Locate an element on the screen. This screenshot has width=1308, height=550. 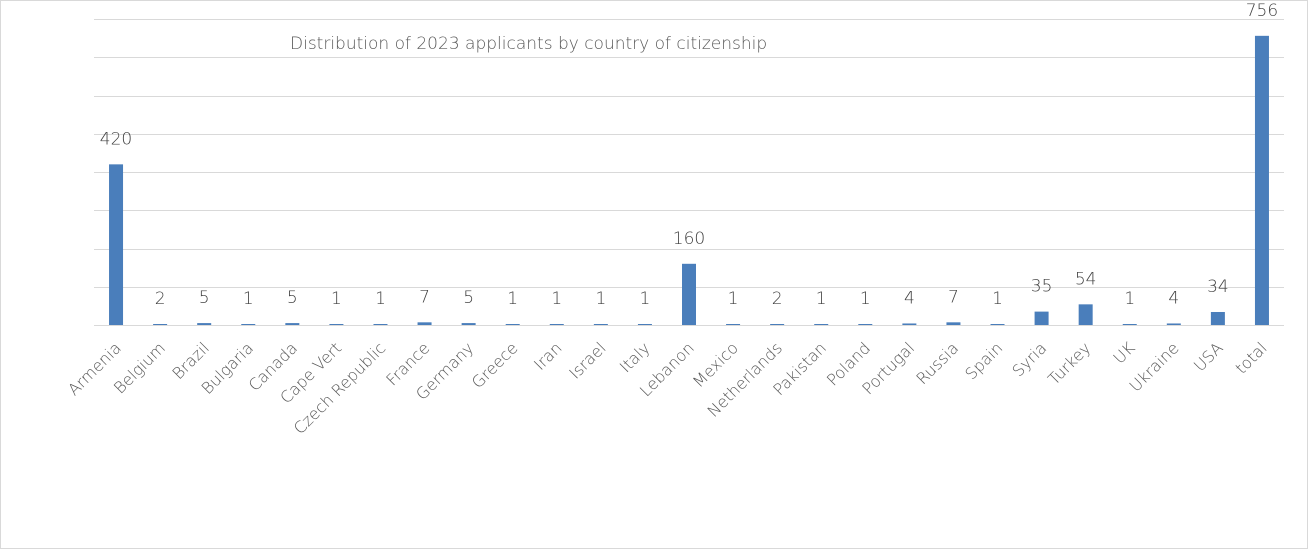
bar-russia is located at coordinates (953, 323).